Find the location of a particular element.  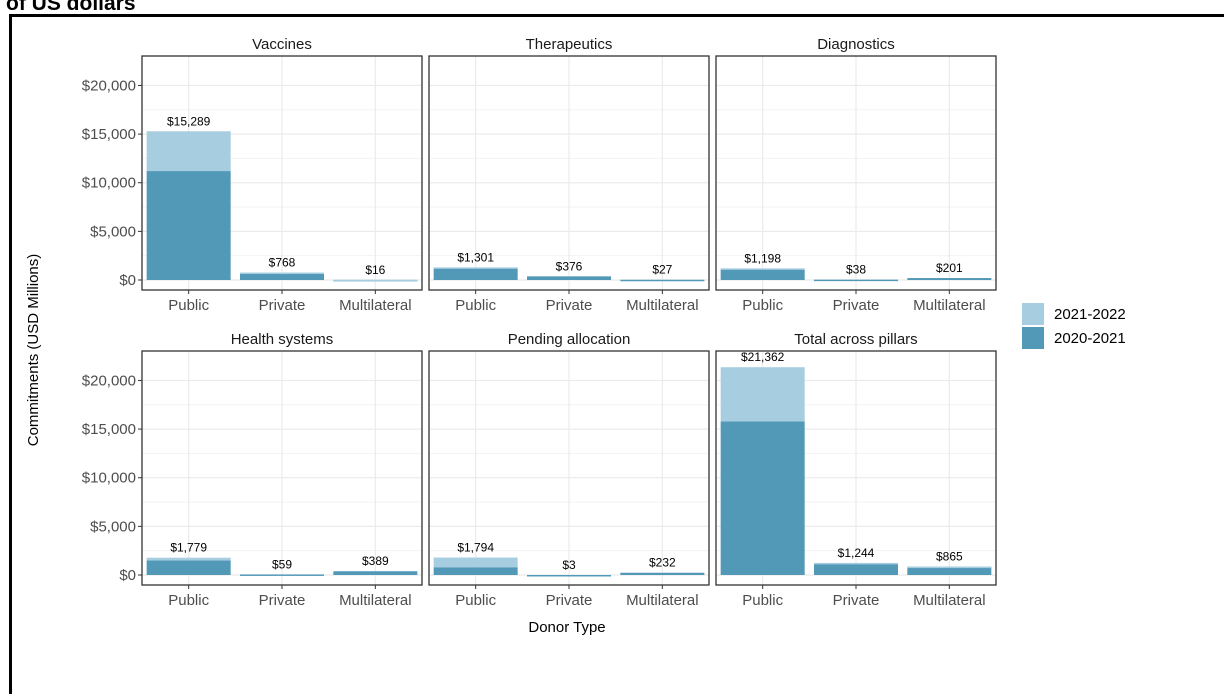

data-label: $389 is located at coordinates (375, 561).